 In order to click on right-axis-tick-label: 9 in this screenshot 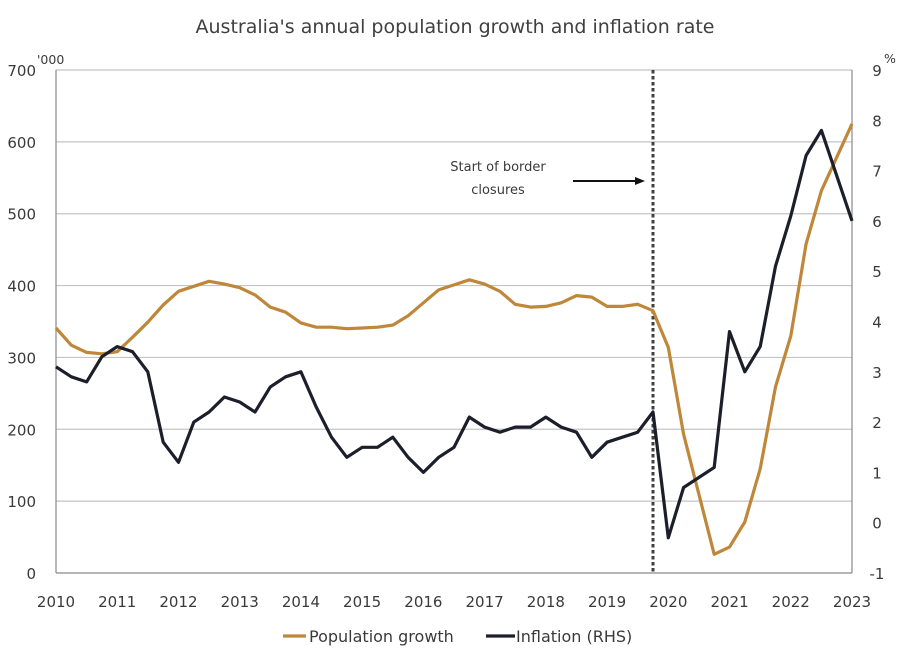, I will do `click(877, 71)`.